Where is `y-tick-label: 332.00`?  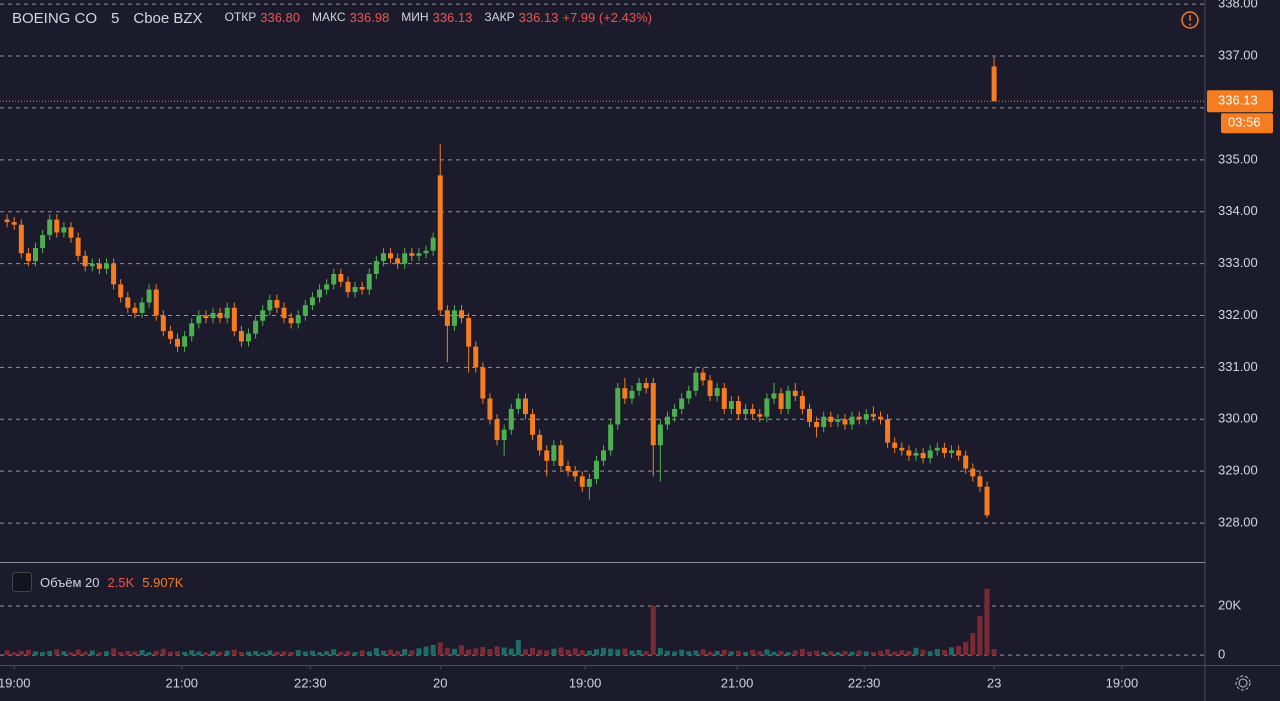
y-tick-label: 332.00 is located at coordinates (1238, 314).